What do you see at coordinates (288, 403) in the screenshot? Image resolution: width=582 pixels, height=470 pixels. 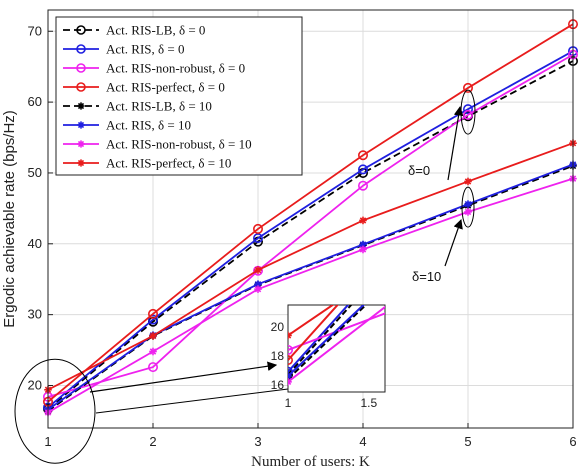 I see `inset-x-tick-label: 1` at bounding box center [288, 403].